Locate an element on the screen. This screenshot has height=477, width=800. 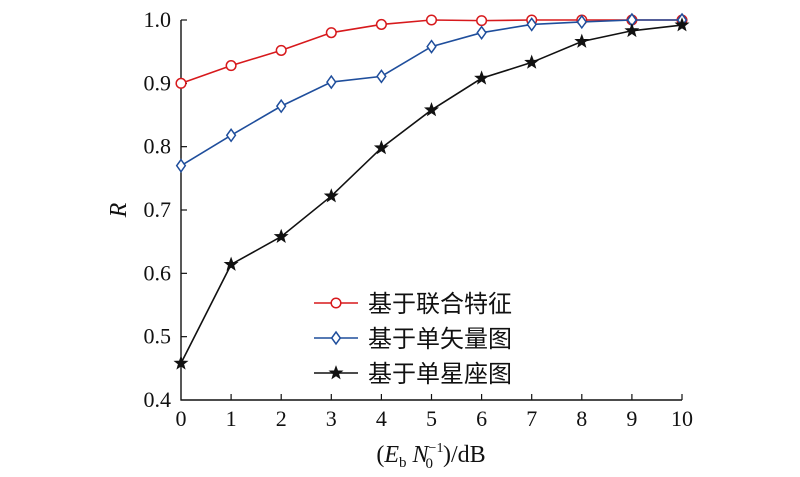
y-tick-label: 0.7 is located at coordinates (158, 209).